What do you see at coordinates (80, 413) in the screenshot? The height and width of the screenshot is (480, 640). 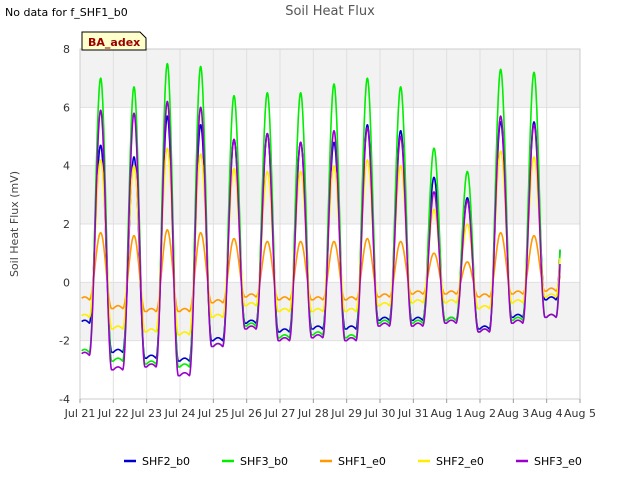 I see `x-tick-label: Jul 21` at bounding box center [80, 413].